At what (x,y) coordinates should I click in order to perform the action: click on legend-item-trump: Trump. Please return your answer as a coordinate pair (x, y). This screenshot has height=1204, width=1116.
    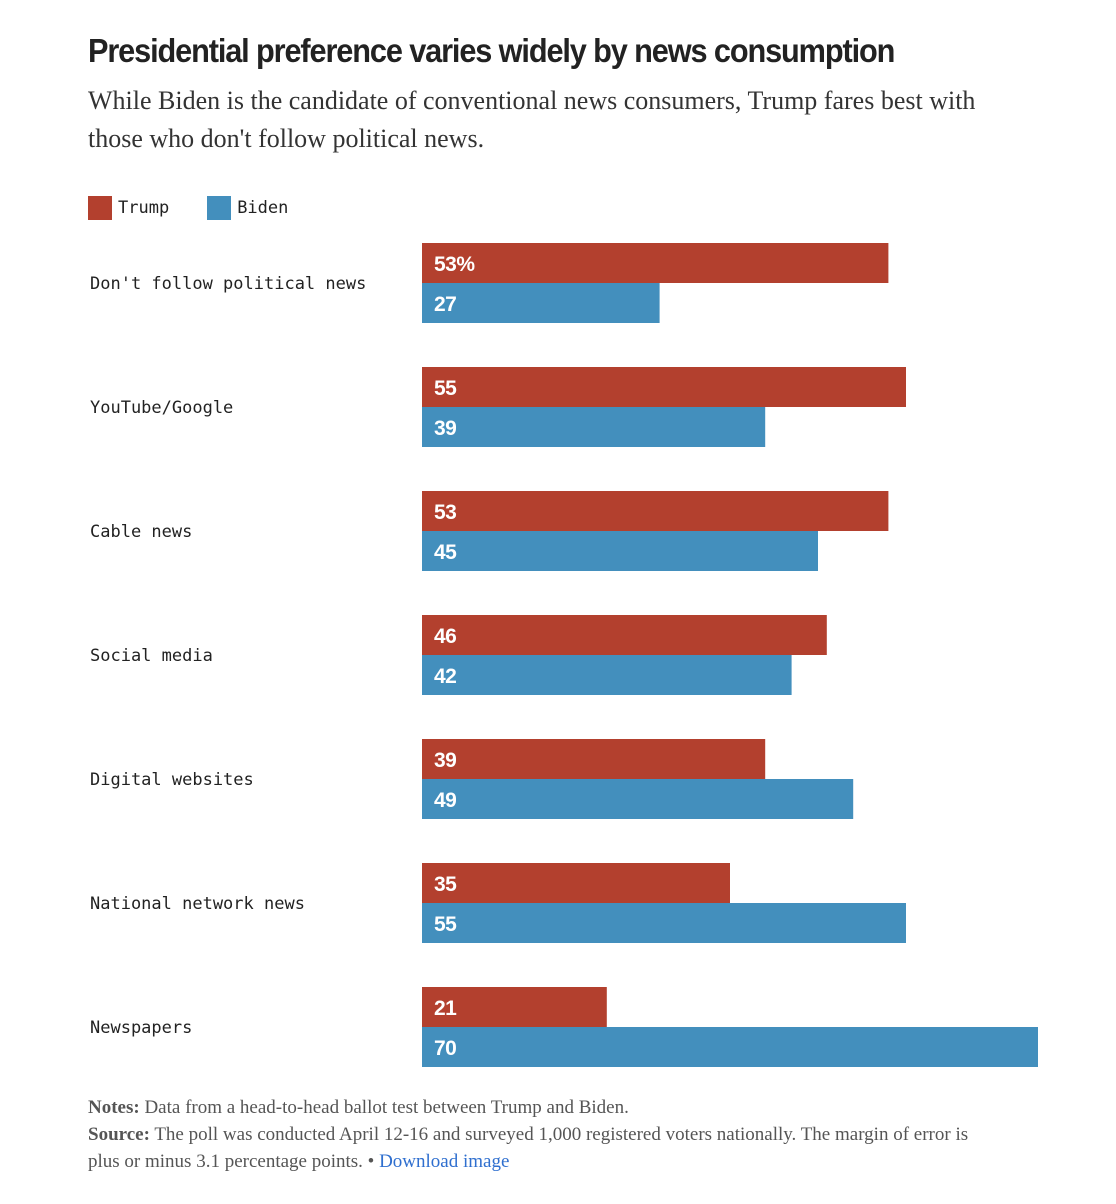
    Looking at the image, I should click on (128, 208).